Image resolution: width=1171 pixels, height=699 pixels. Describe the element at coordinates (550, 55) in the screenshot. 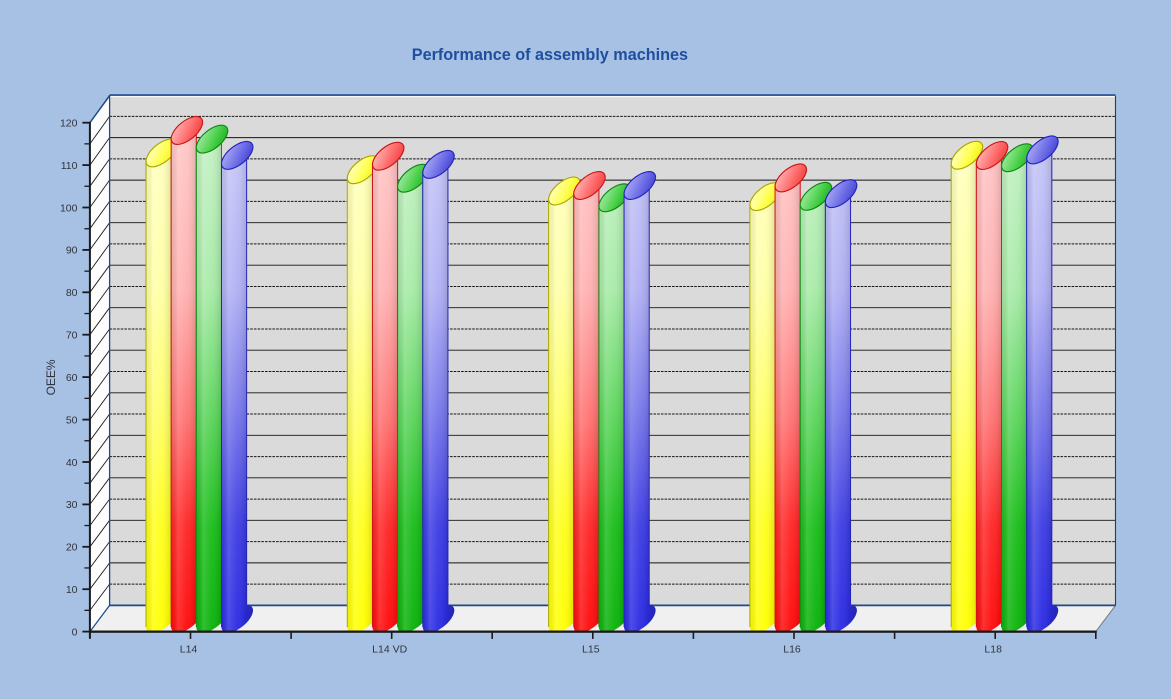

I see `svg-text:Performance of assembly machin: Performance of assembly machines` at that location.